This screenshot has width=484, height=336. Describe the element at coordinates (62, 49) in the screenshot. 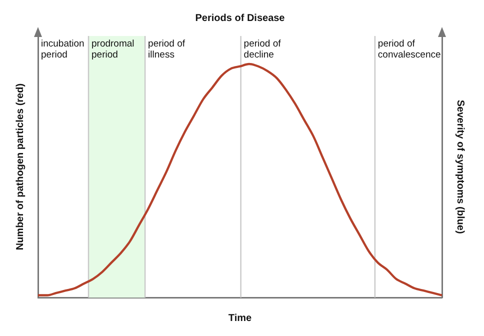

I see `text: incubation period` at that location.